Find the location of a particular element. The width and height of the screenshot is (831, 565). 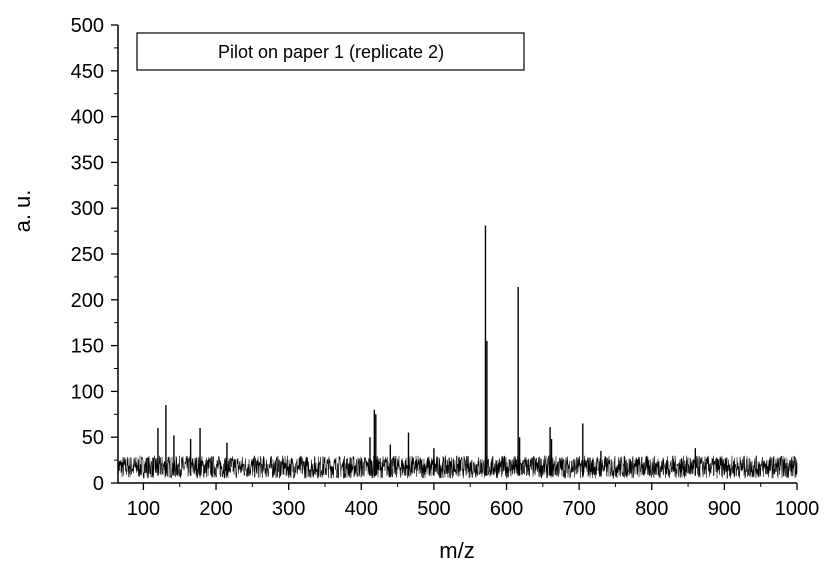

legend-frame is located at coordinates (330, 51).